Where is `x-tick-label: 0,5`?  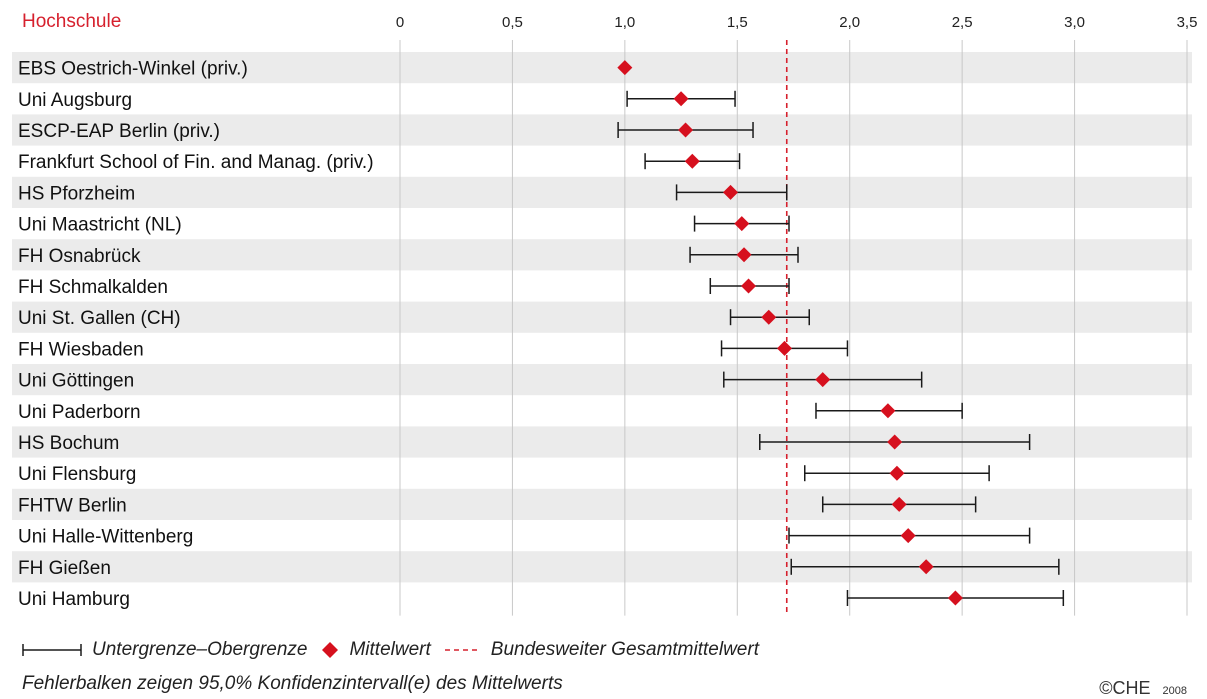
x-tick-label: 0,5 is located at coordinates (512, 22).